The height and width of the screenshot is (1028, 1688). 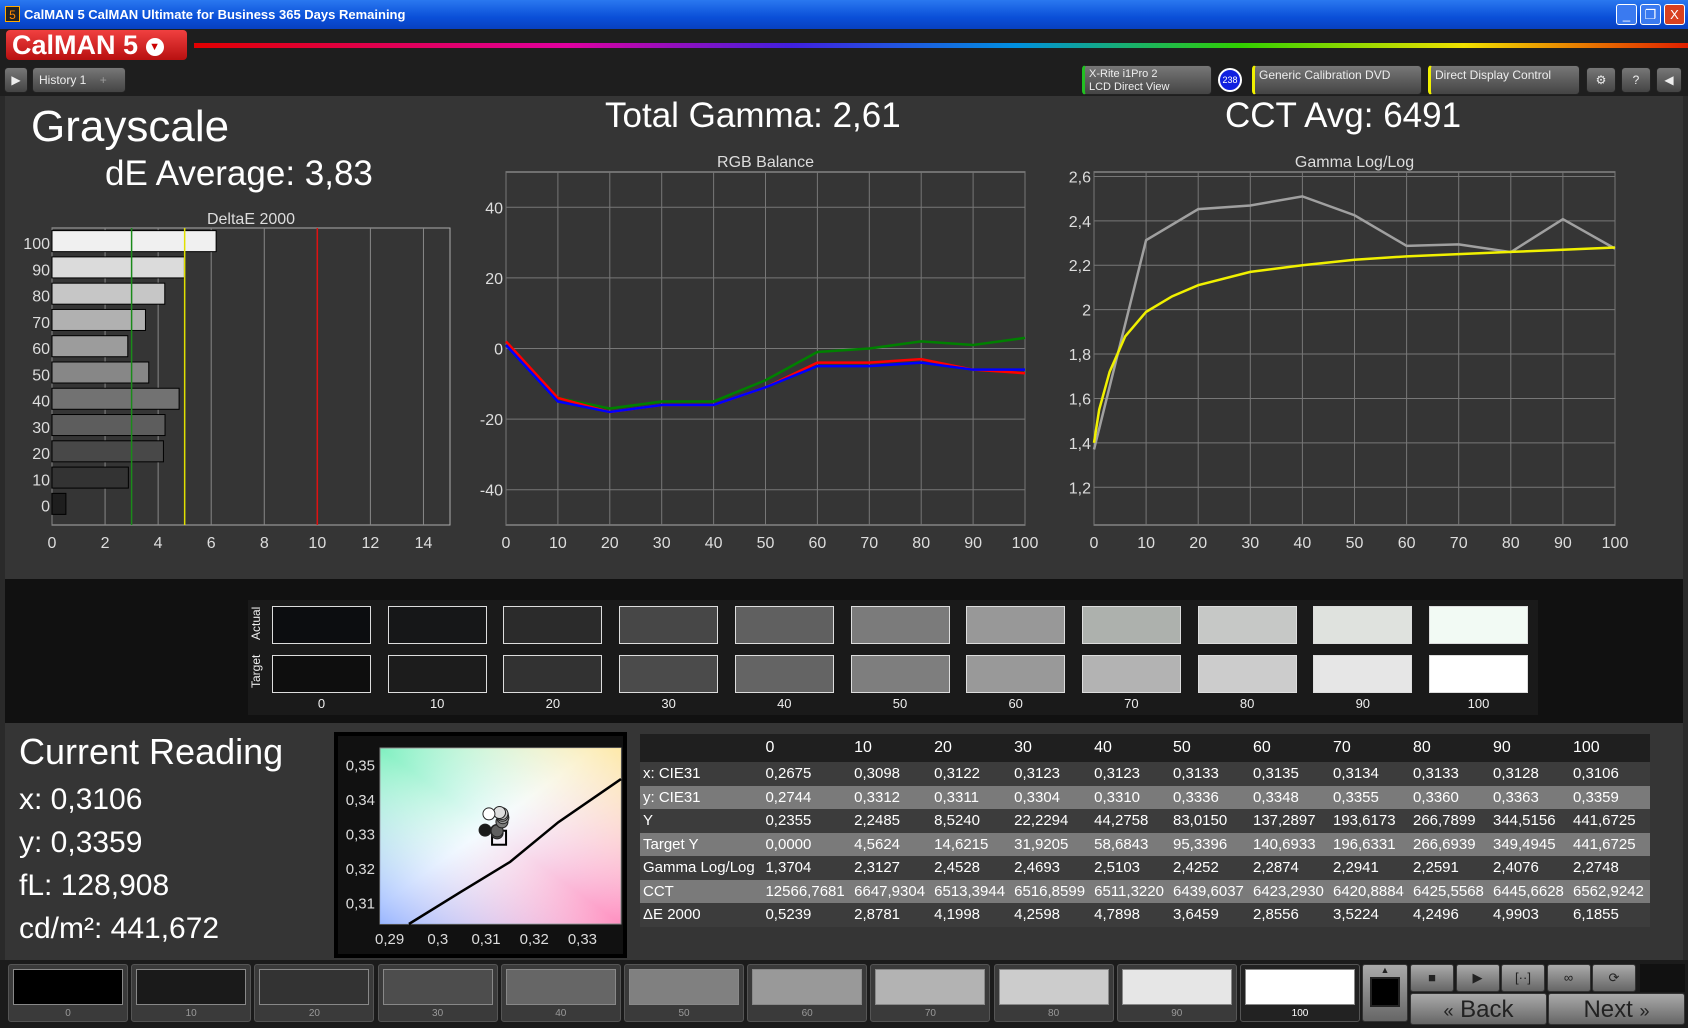 I want to click on minimize-button: _, so click(x=1626, y=14).